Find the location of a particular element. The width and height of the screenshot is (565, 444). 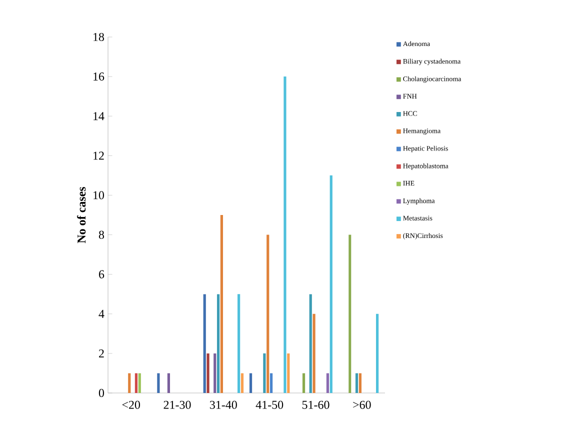

x-tick-label: 21-30 is located at coordinates (177, 404).